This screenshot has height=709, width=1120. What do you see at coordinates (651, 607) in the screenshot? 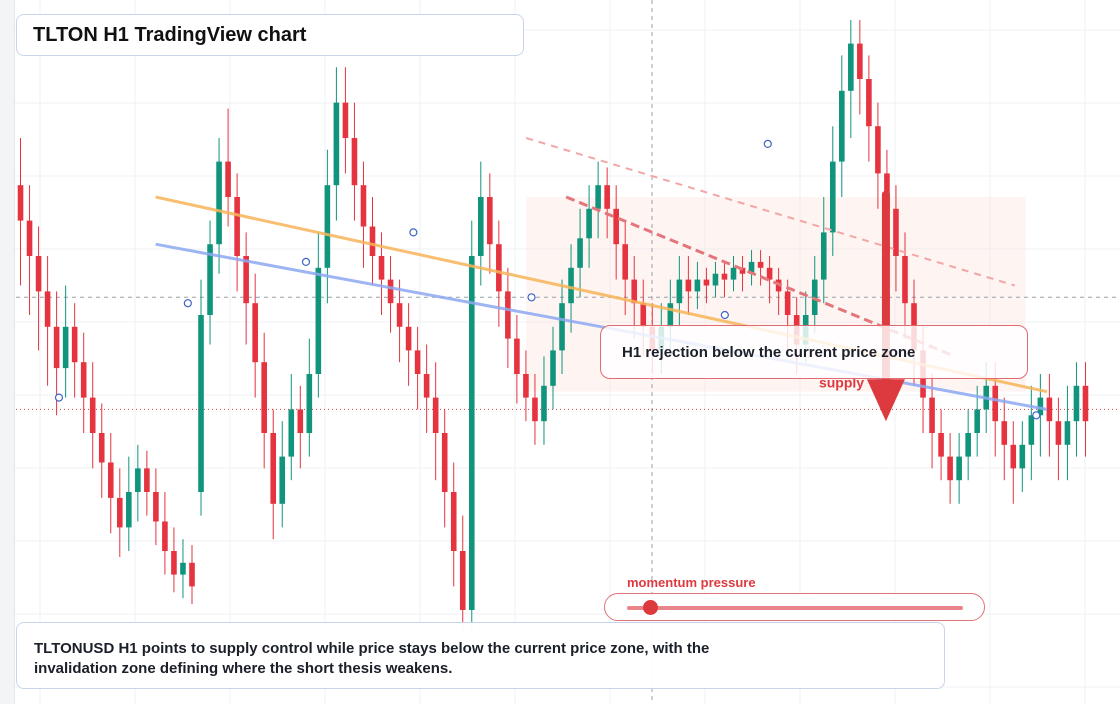
I see `momentum-thumb` at bounding box center [651, 607].